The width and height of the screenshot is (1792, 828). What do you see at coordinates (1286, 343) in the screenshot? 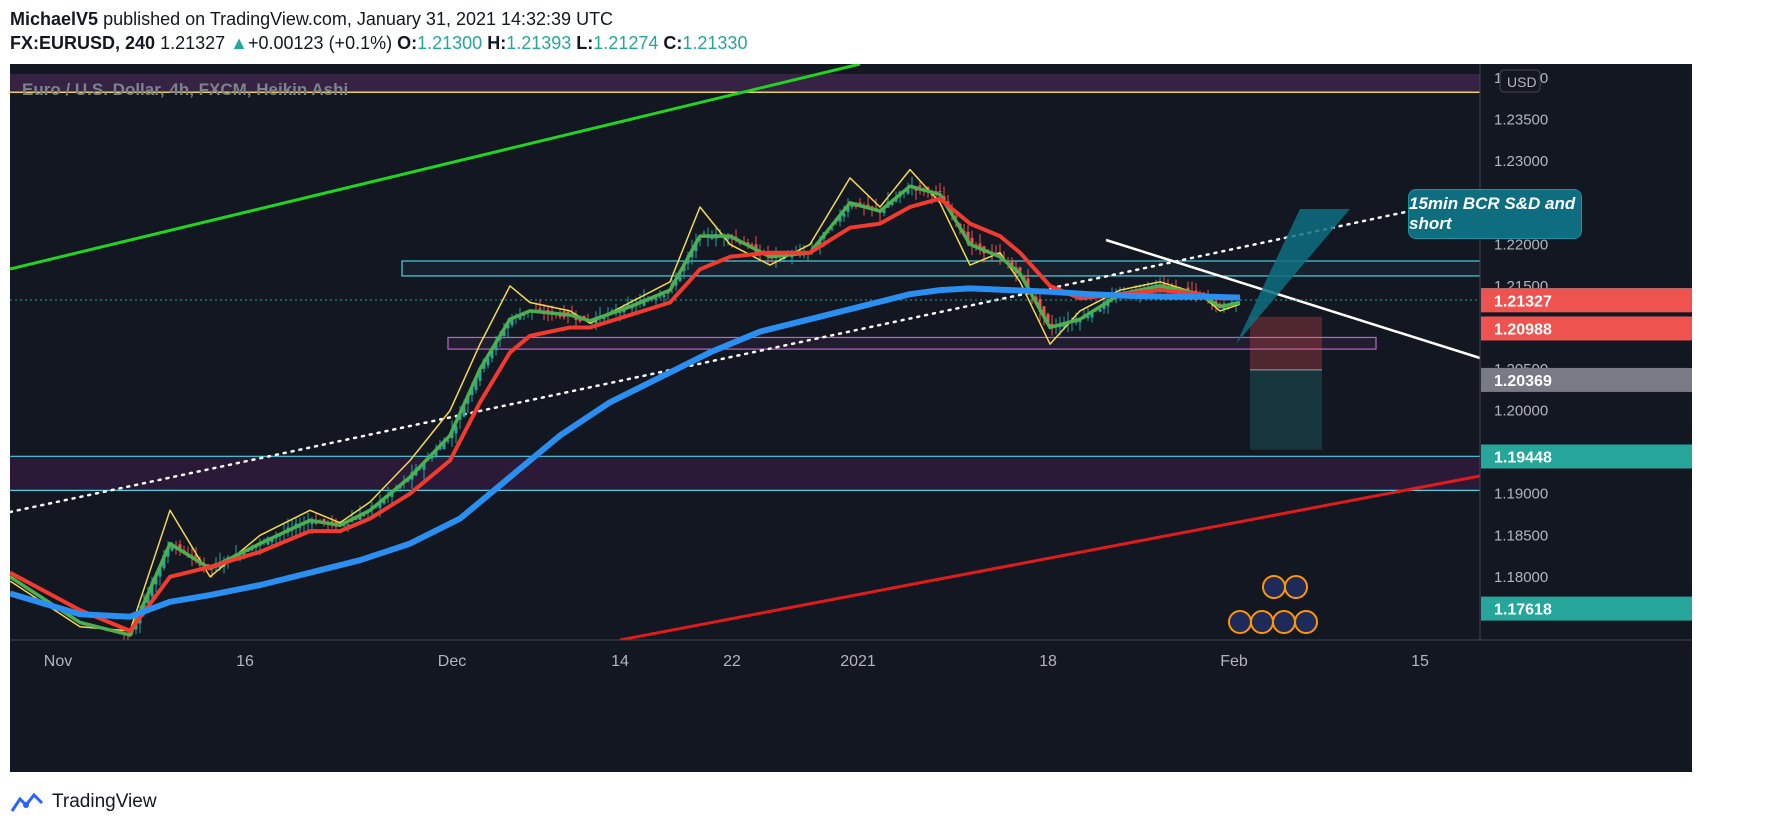
I see `stop-loss-box` at bounding box center [1286, 343].